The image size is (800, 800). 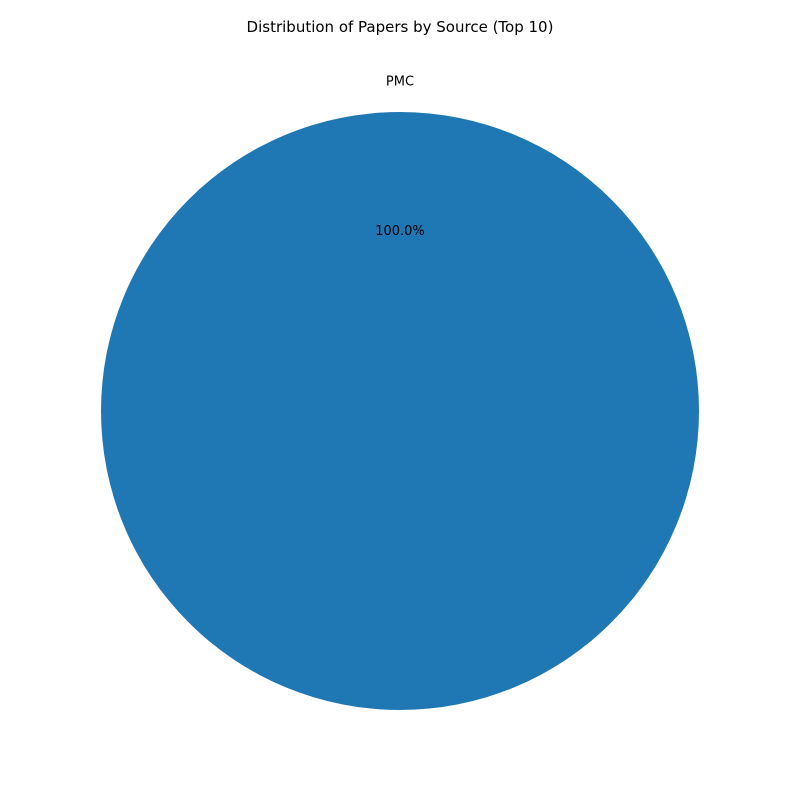 I want to click on pie-labels: 100.0% PMC, so click(x=400, y=157).